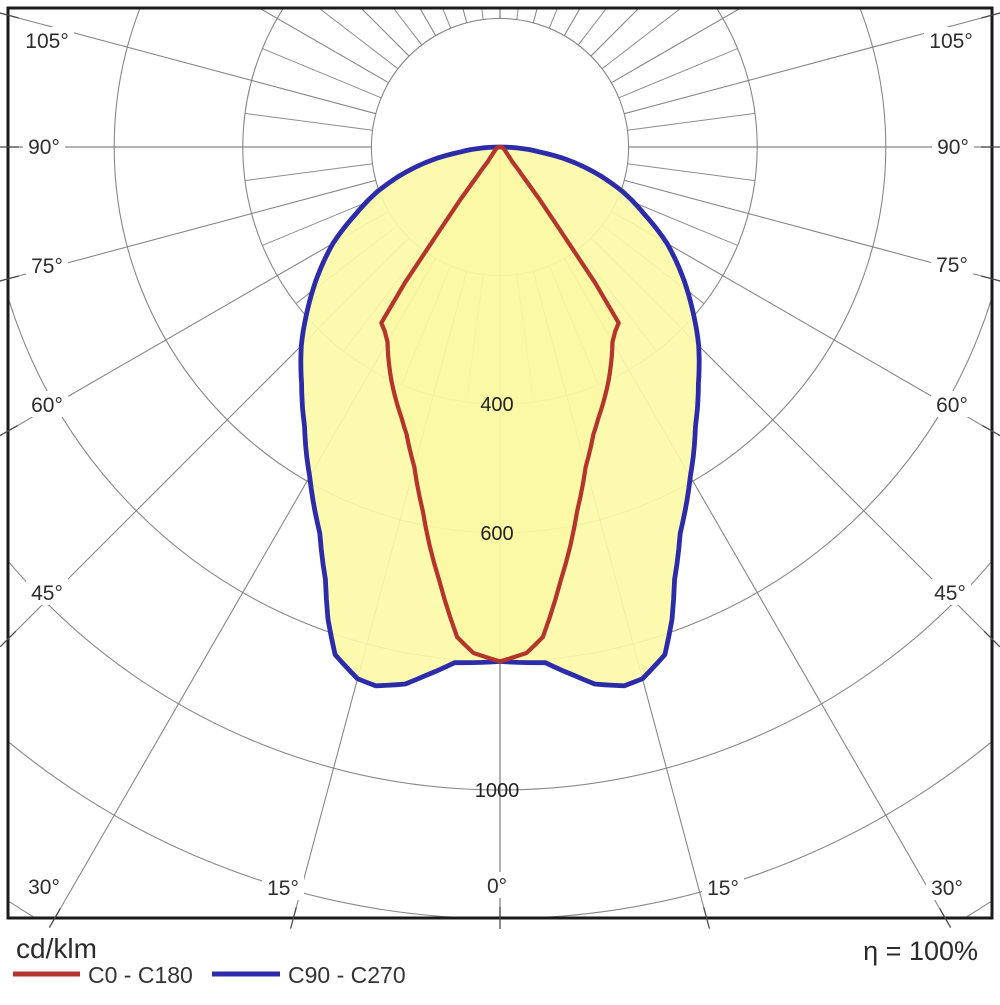  What do you see at coordinates (9, 278) in the screenshot?
I see `border-tick-L75` at bounding box center [9, 278].